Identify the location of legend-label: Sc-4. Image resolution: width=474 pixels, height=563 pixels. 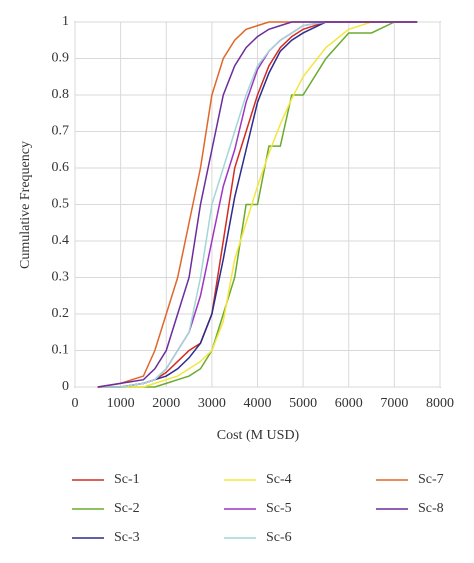
(279, 479).